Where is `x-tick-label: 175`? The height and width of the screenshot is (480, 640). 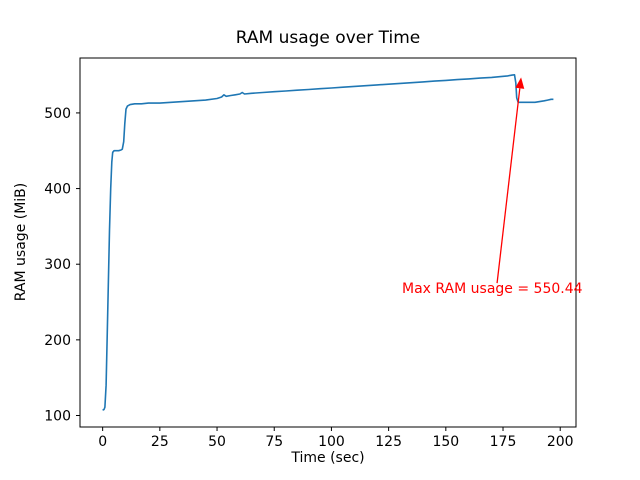 x-tick-label: 175 is located at coordinates (503, 442).